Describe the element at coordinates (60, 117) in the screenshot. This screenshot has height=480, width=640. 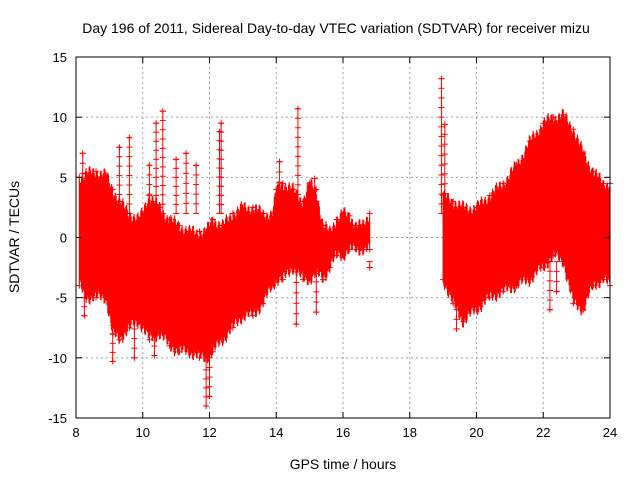
I see `y-tick-label: 10` at that location.